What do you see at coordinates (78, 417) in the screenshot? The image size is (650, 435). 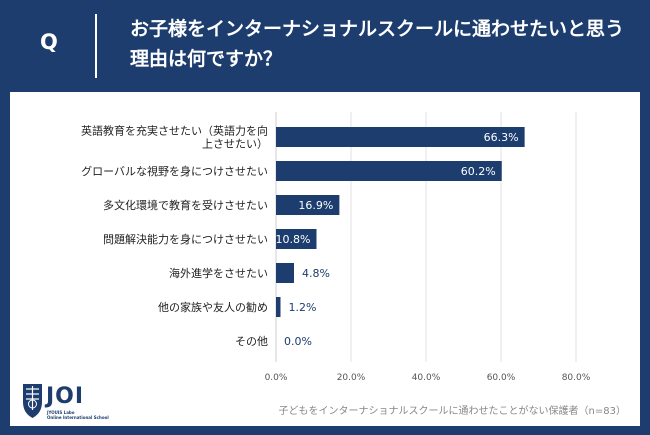 I see `logo-subtitle-2: Online International School` at bounding box center [78, 417].